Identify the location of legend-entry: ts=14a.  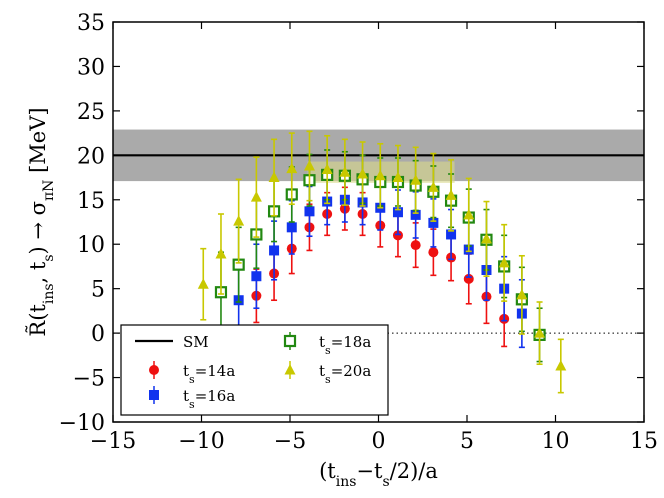
(192, 373).